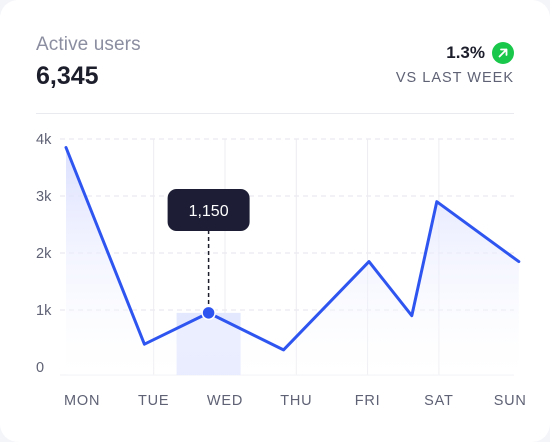 Image resolution: width=550 pixels, height=442 pixels. What do you see at coordinates (44, 197) in the screenshot?
I see `y-tick-label: 3k` at bounding box center [44, 197].